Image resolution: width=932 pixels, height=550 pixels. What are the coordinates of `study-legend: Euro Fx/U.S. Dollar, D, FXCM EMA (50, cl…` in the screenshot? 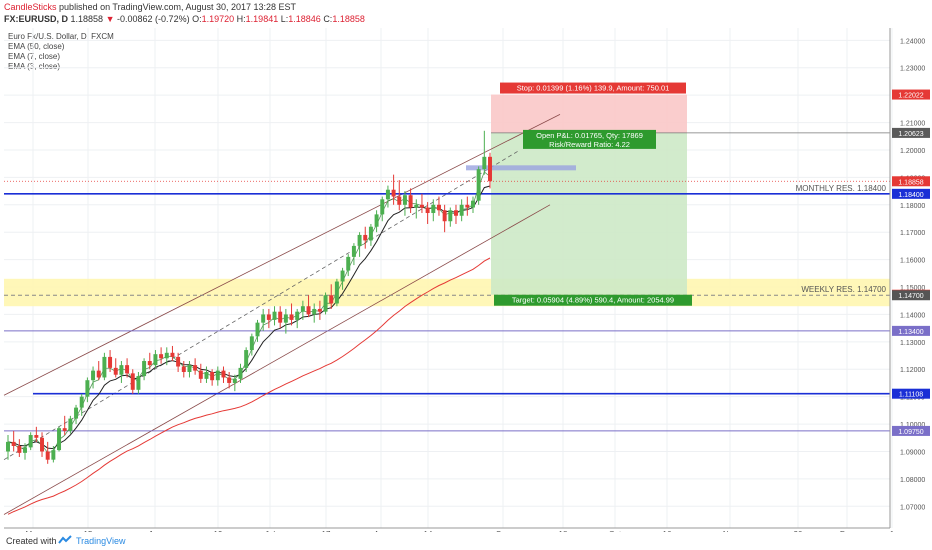 It's located at (61, 52).